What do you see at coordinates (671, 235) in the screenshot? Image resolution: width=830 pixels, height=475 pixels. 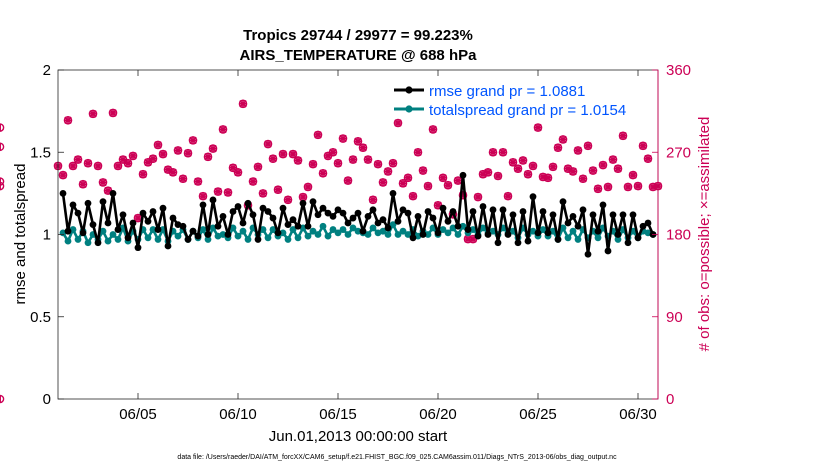 I see `y-axis-right: 0 90 180 270 360` at bounding box center [671, 235].